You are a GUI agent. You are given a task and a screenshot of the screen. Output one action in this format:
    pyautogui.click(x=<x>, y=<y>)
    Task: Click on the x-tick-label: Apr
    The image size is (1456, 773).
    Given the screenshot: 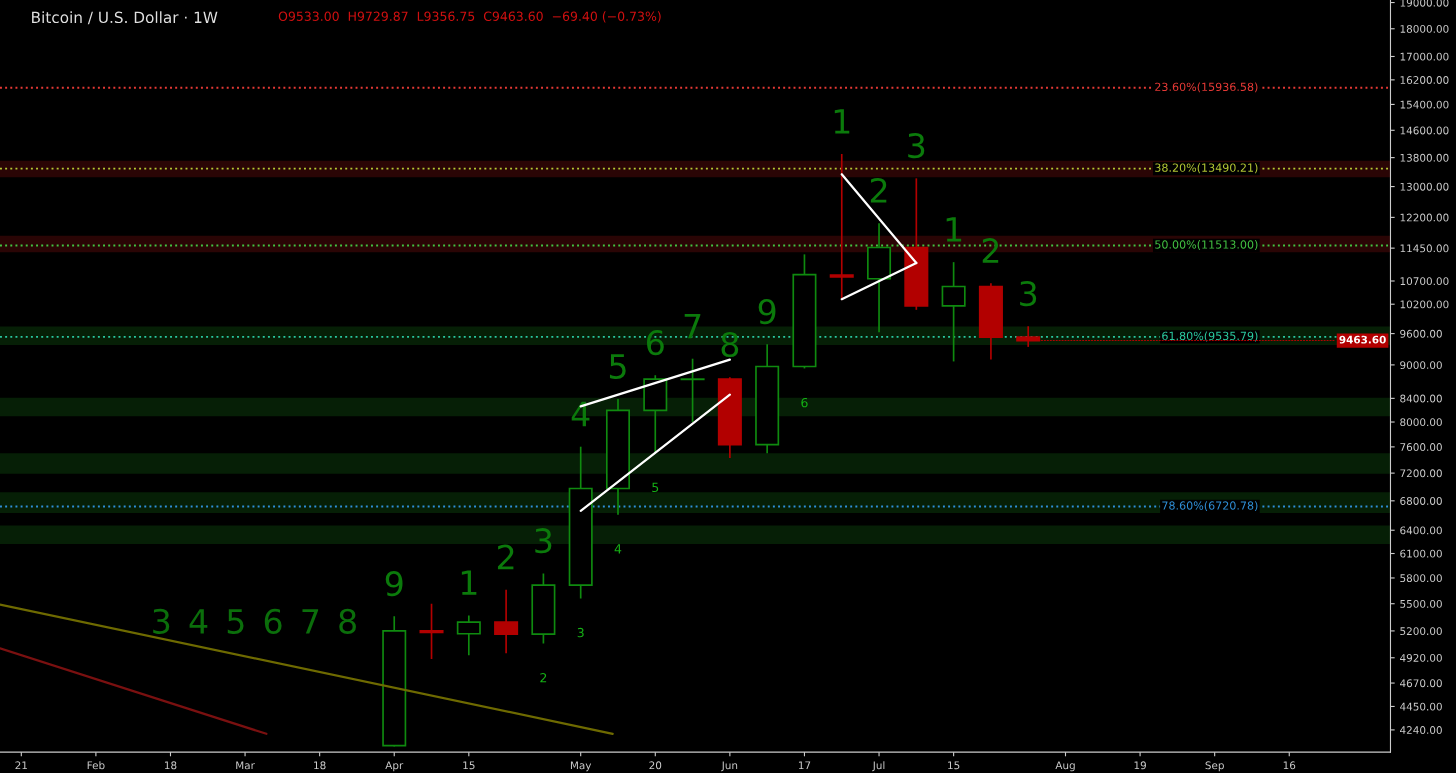 What is the action you would take?
    pyautogui.click(x=394, y=766)
    